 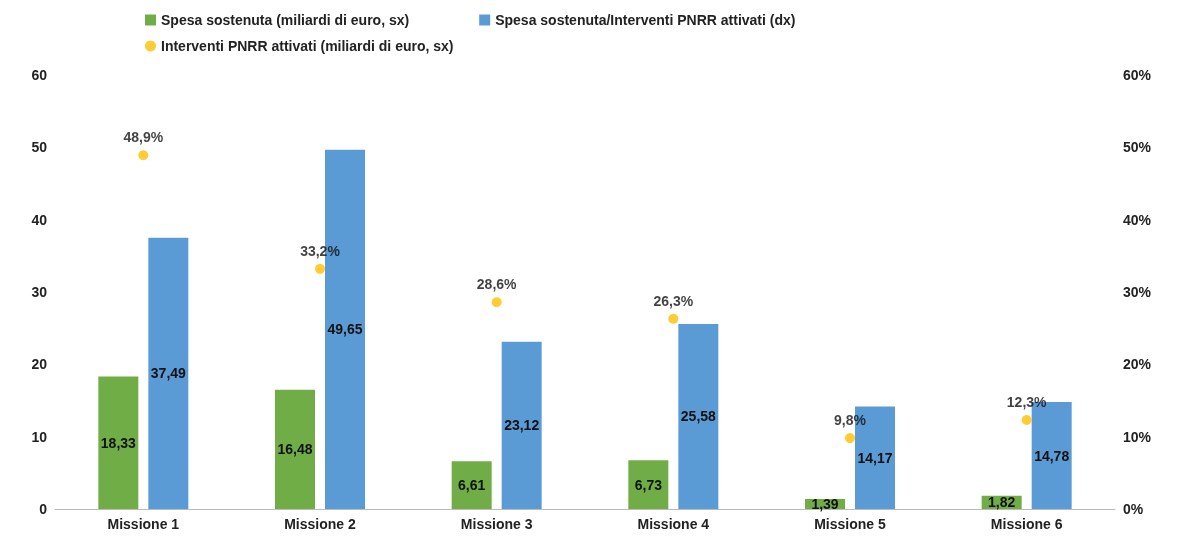 I want to click on x-tick-label: Missione 4, so click(x=673, y=524).